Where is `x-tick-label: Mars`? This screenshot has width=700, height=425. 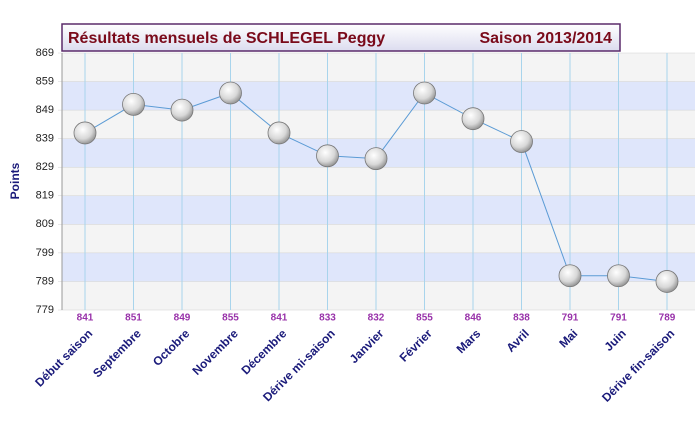
x-tick-label: Mars is located at coordinates (469, 341).